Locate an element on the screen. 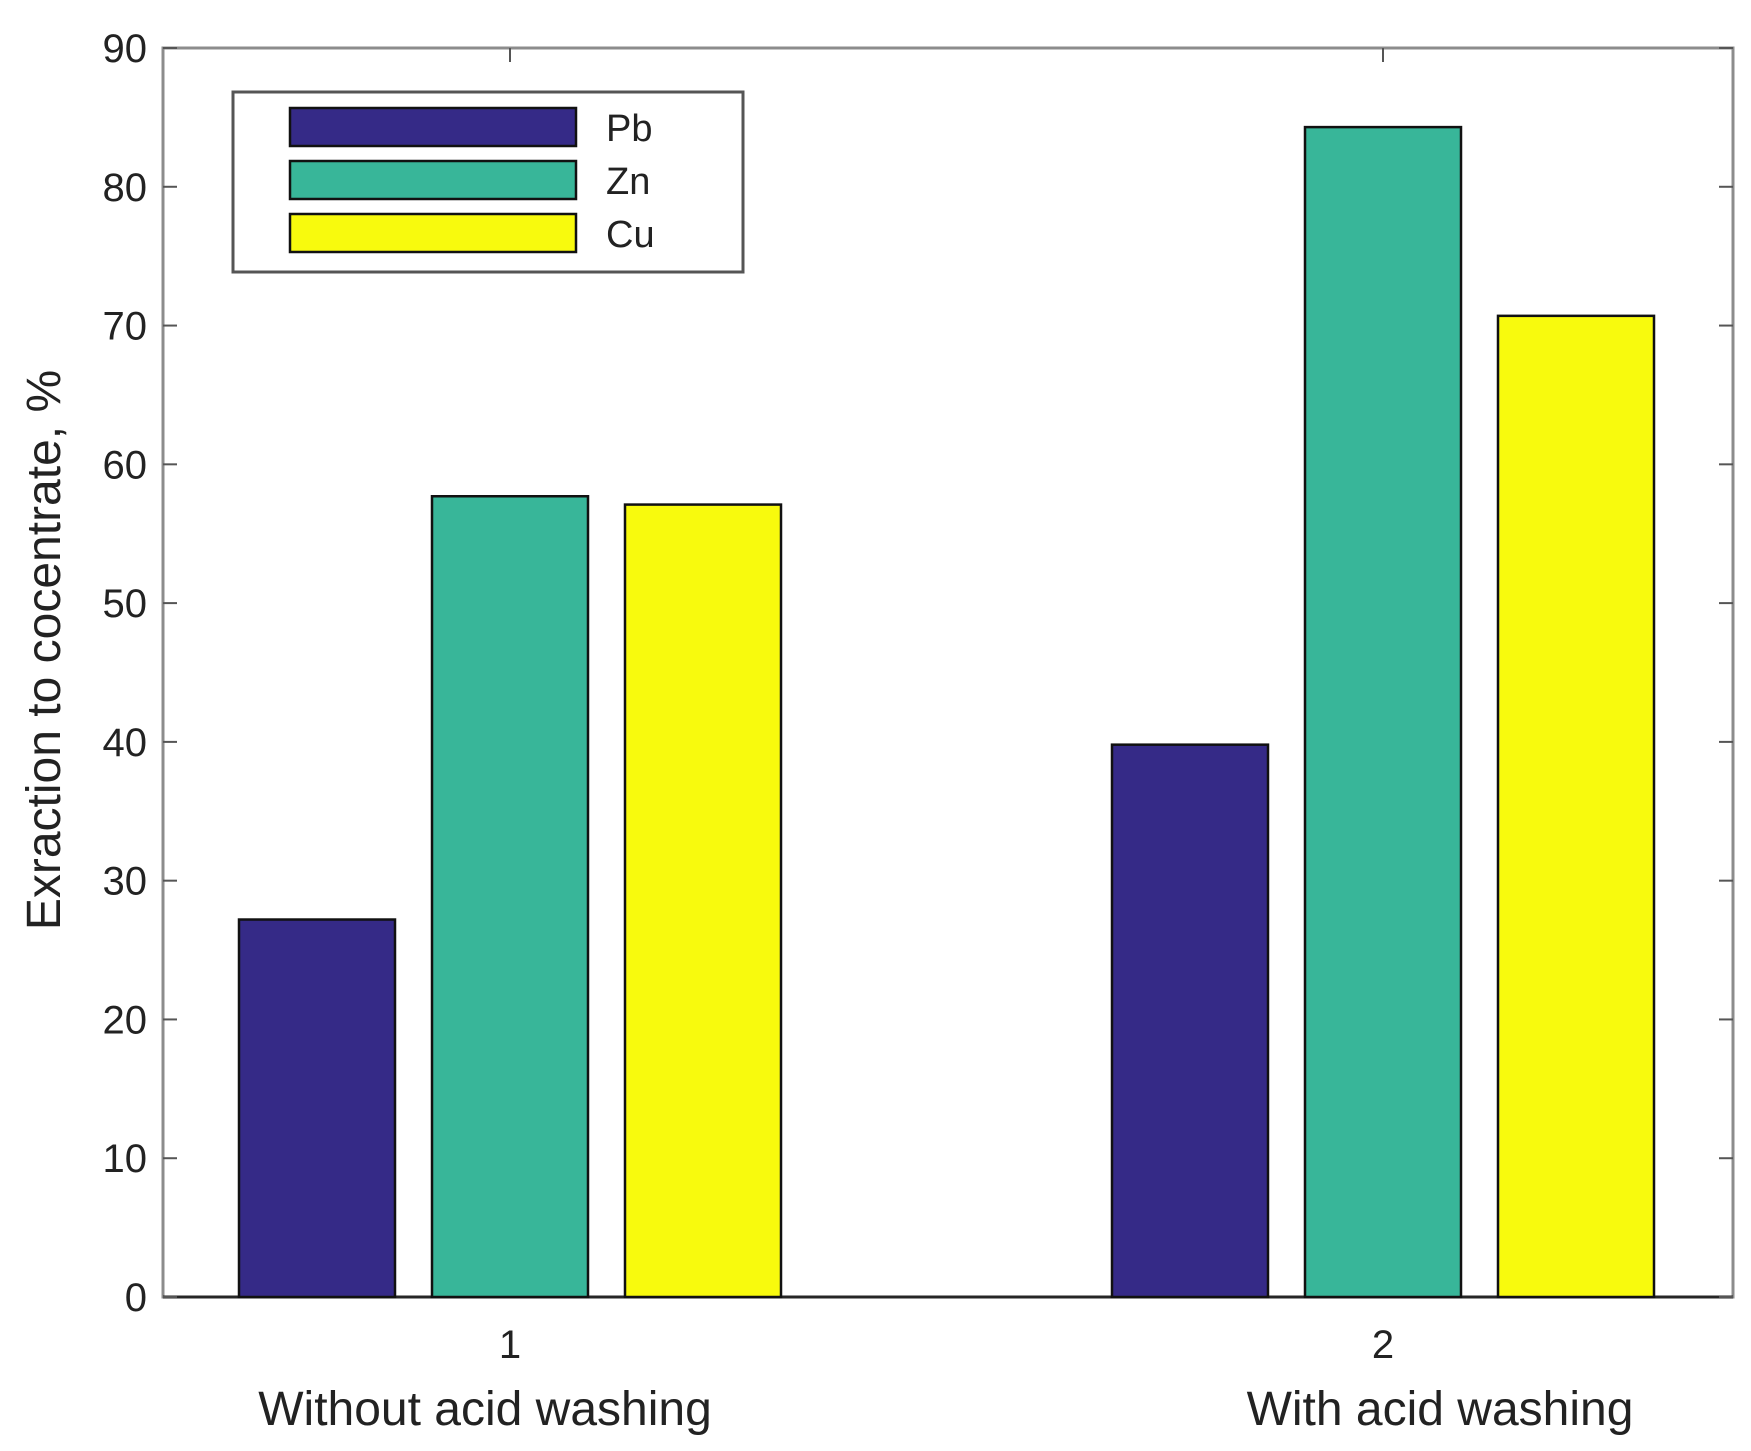  y-tick-label: 30 is located at coordinates (125, 882).